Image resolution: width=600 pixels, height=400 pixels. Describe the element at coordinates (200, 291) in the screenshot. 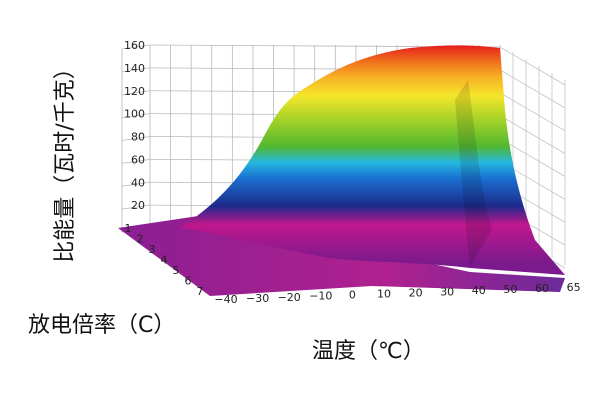

I see `y-tick-label: 7` at that location.